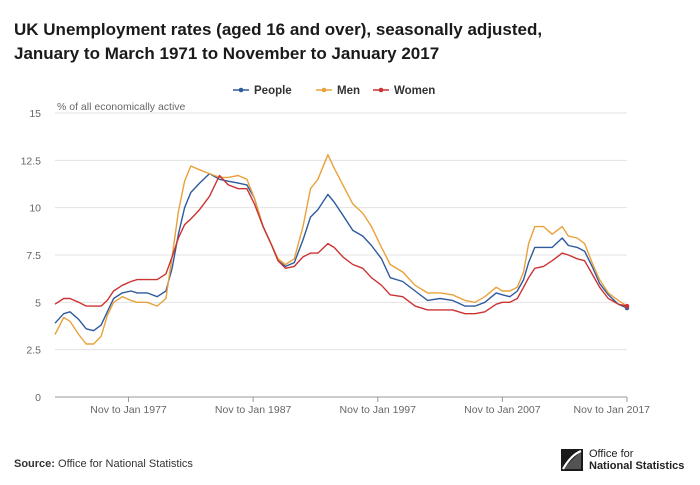  Describe the element at coordinates (348, 91) in the screenshot. I see `legend-label-men: Men` at that location.